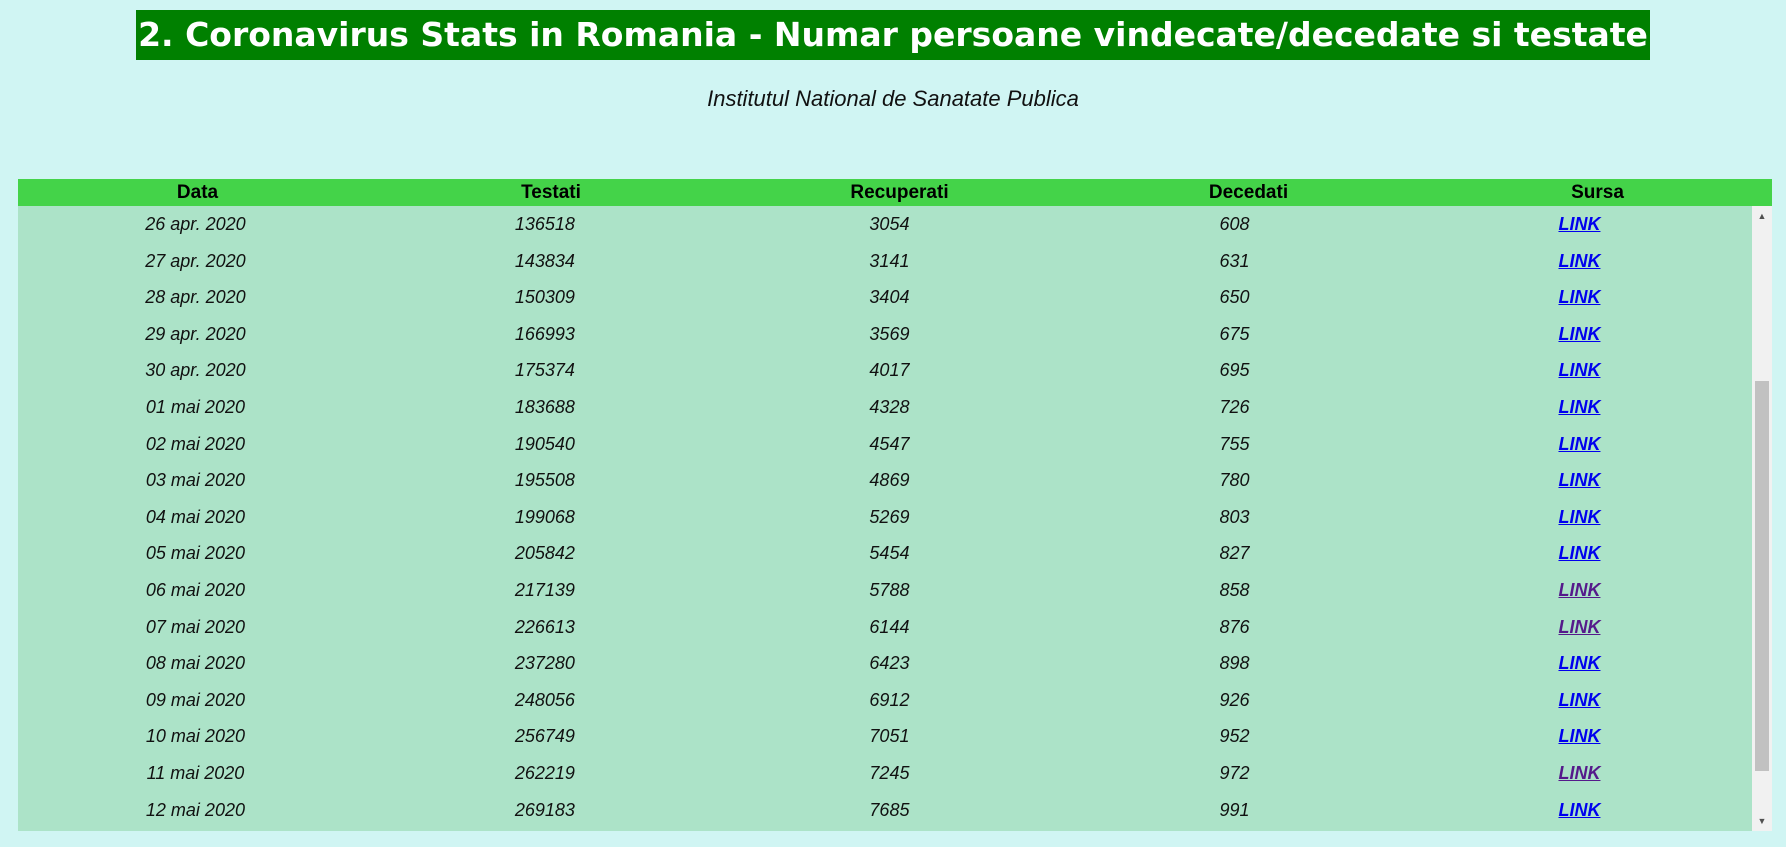  What do you see at coordinates (1234, 772) in the screenshot?
I see `cell-deaths: 972` at bounding box center [1234, 772].